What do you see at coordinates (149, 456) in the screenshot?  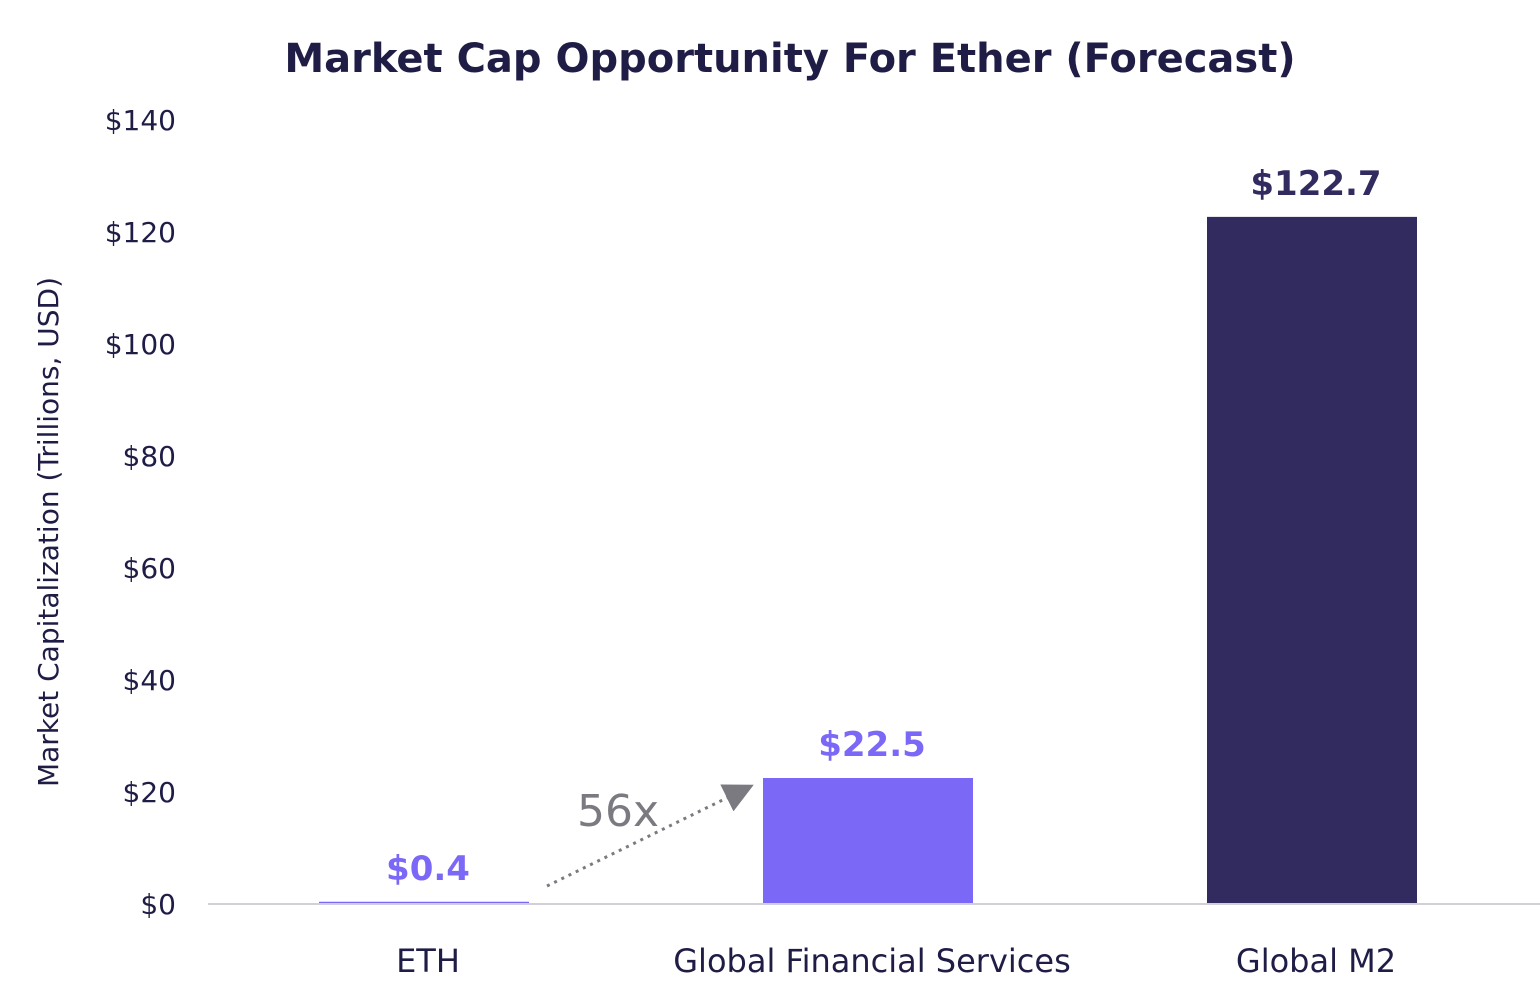 I see `y-tick-label: $80` at bounding box center [149, 456].